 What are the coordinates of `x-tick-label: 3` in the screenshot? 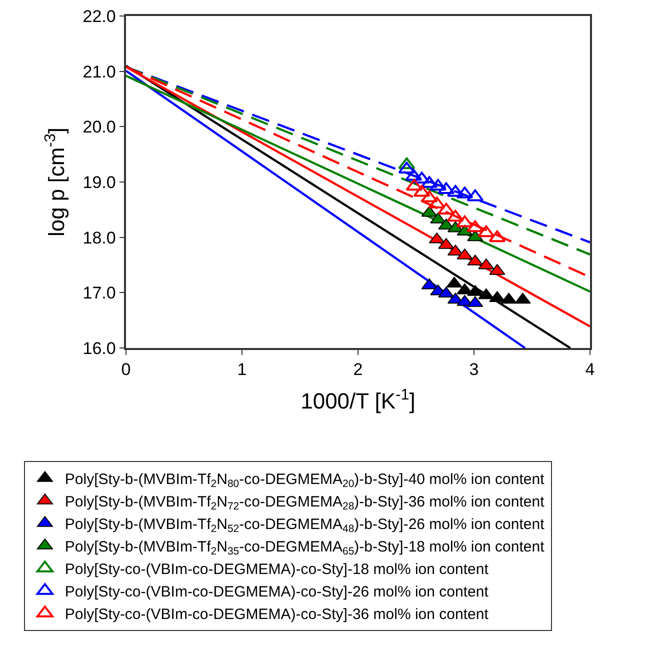 It's located at (474, 370).